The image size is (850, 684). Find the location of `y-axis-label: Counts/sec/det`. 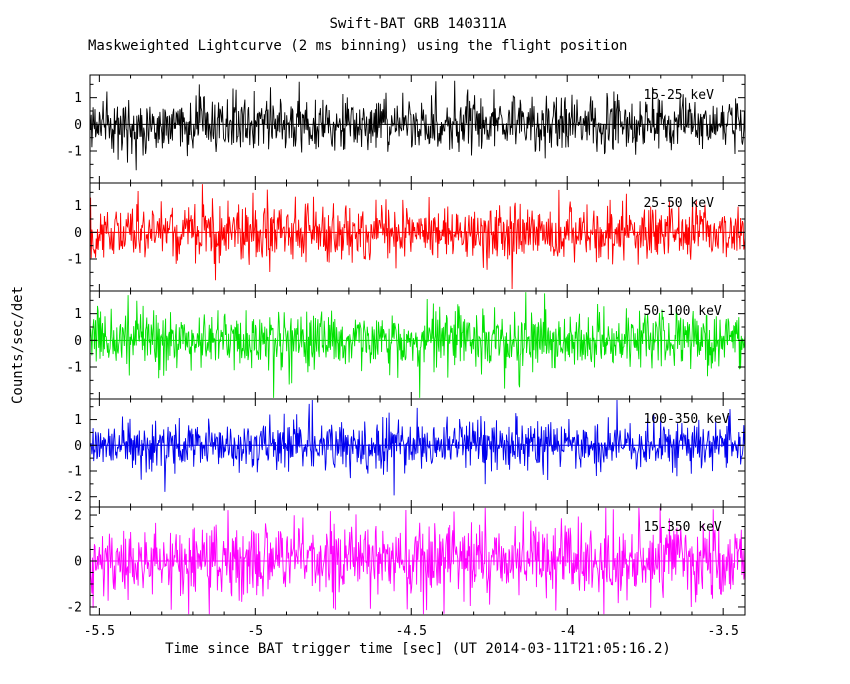

y-axis-label: Counts/sec/det is located at coordinates (18, 345).